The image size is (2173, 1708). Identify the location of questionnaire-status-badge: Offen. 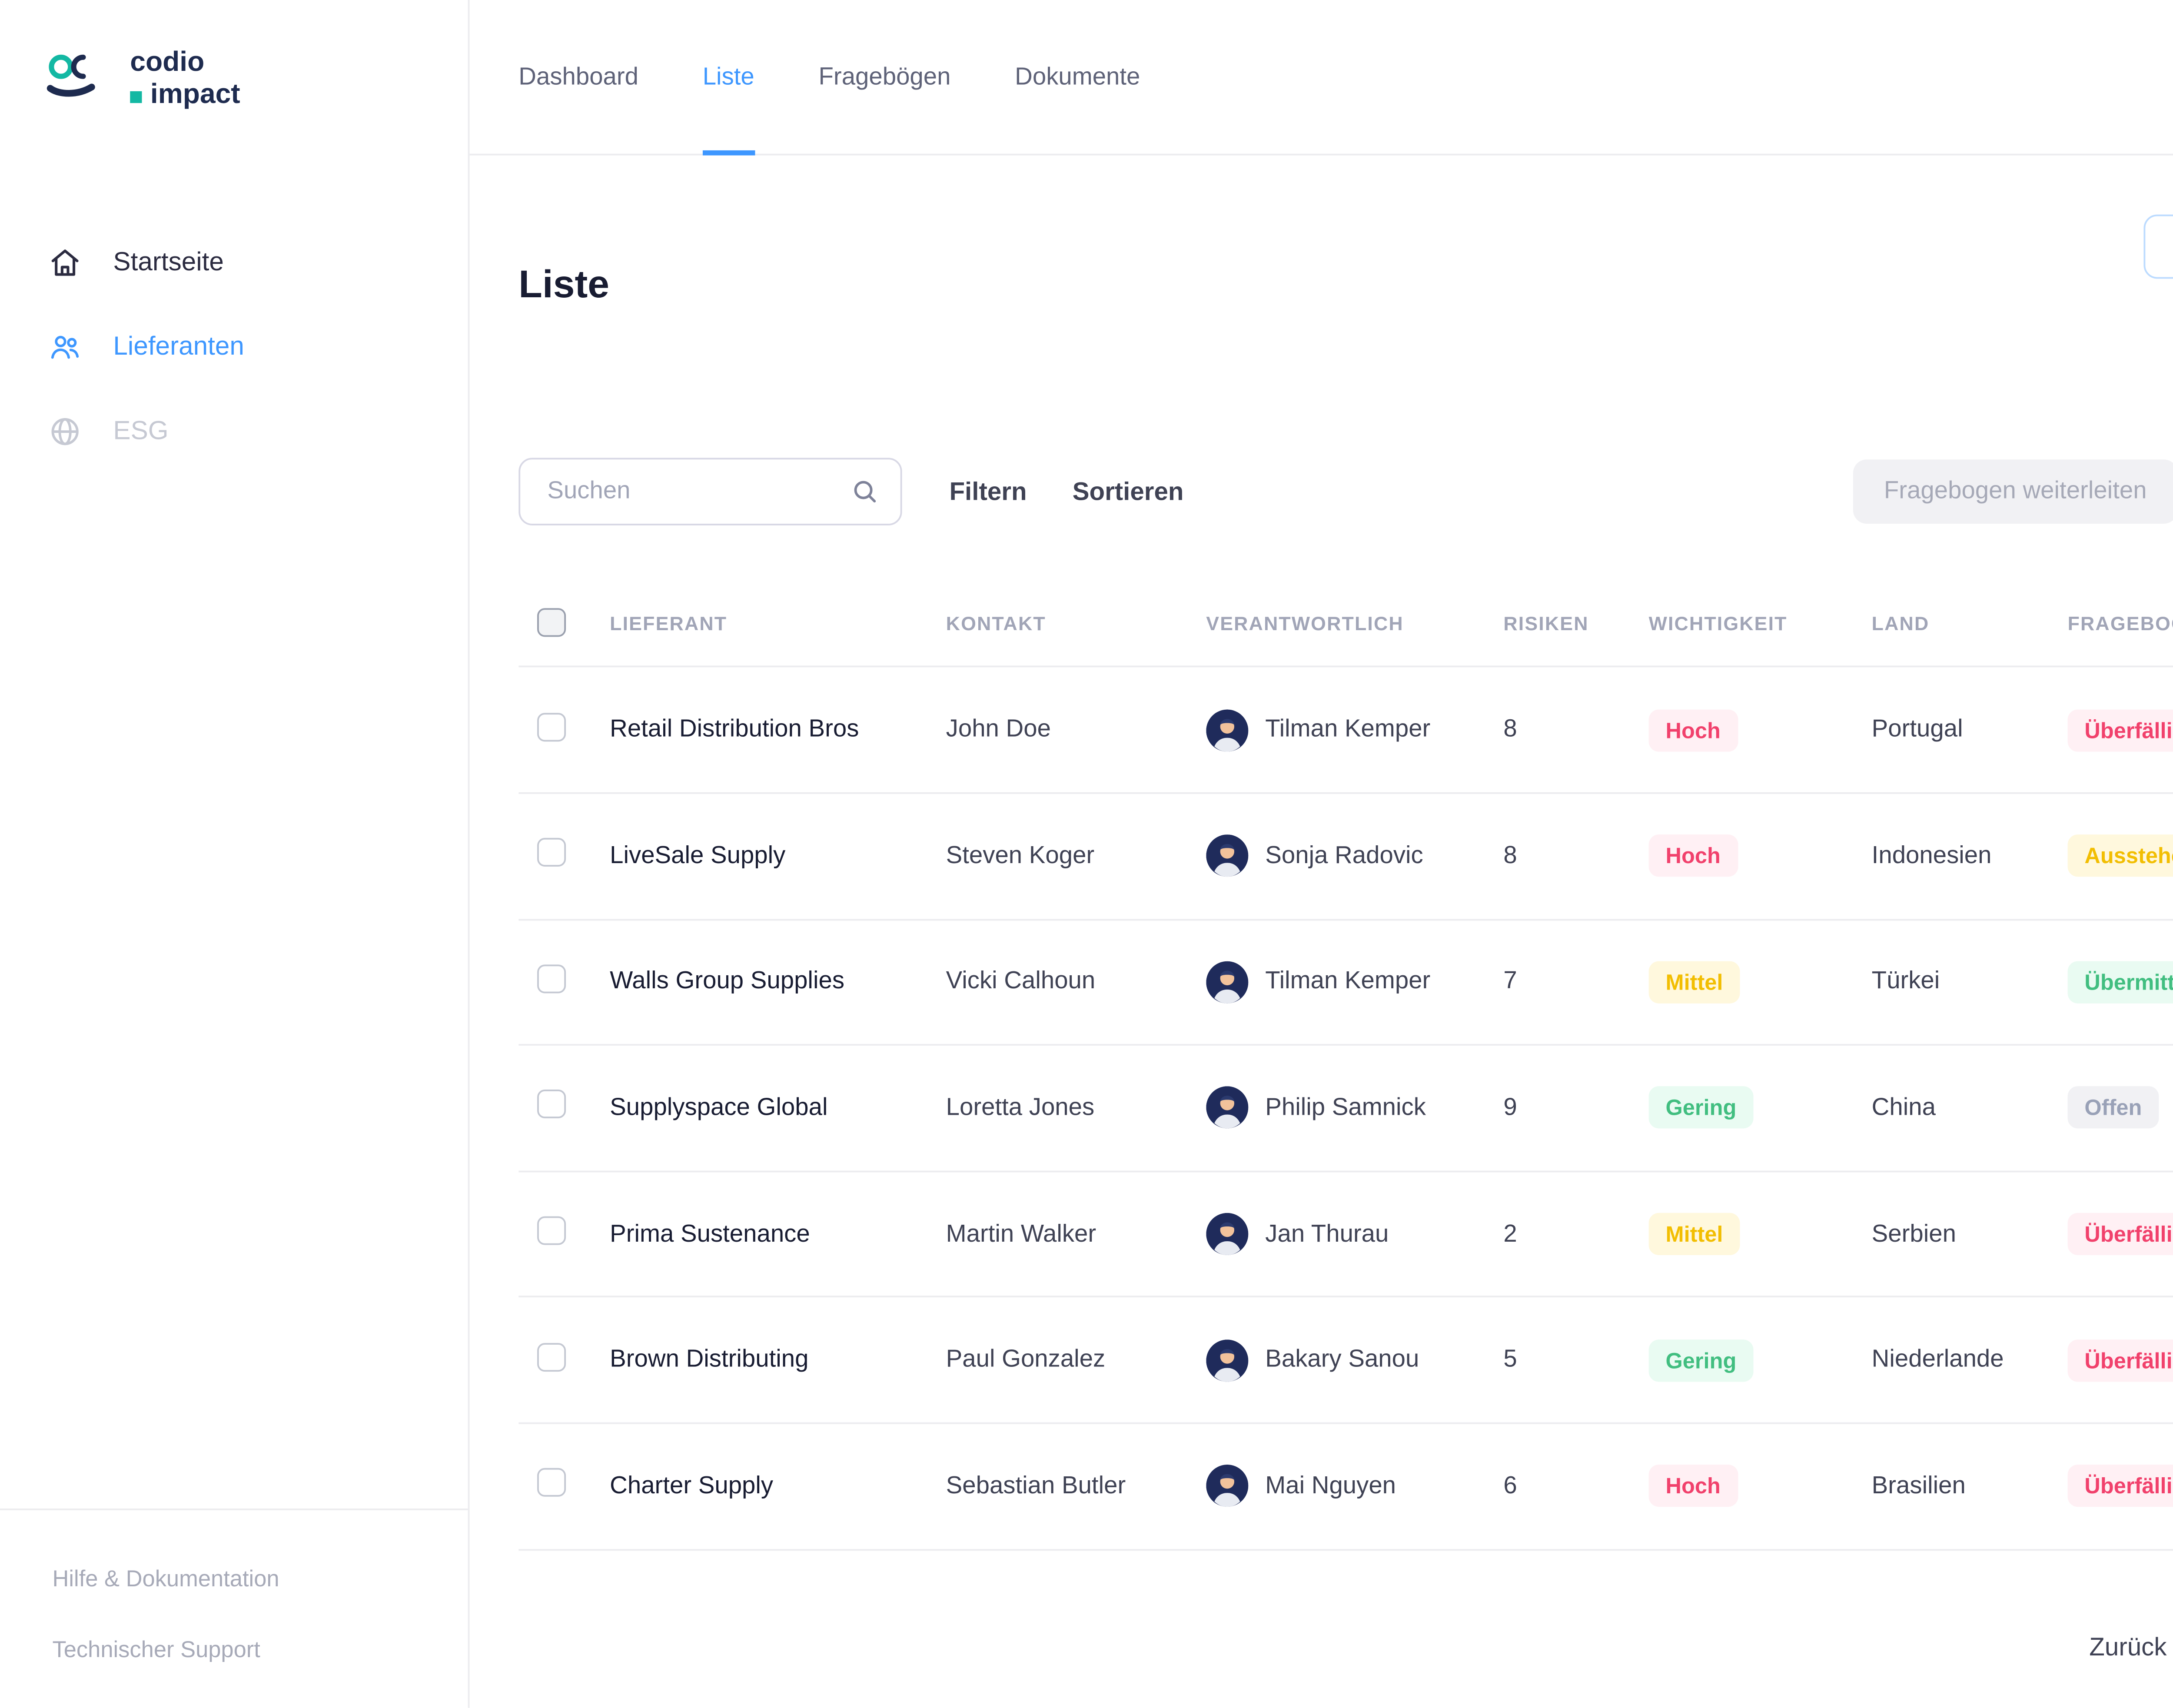
(2113, 1108).